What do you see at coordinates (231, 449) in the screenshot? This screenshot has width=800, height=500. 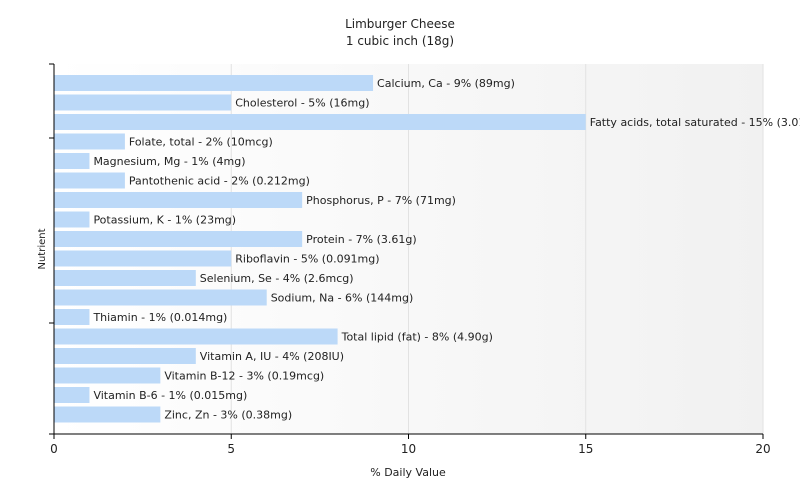 I see `x-tick-label: 5` at bounding box center [231, 449].